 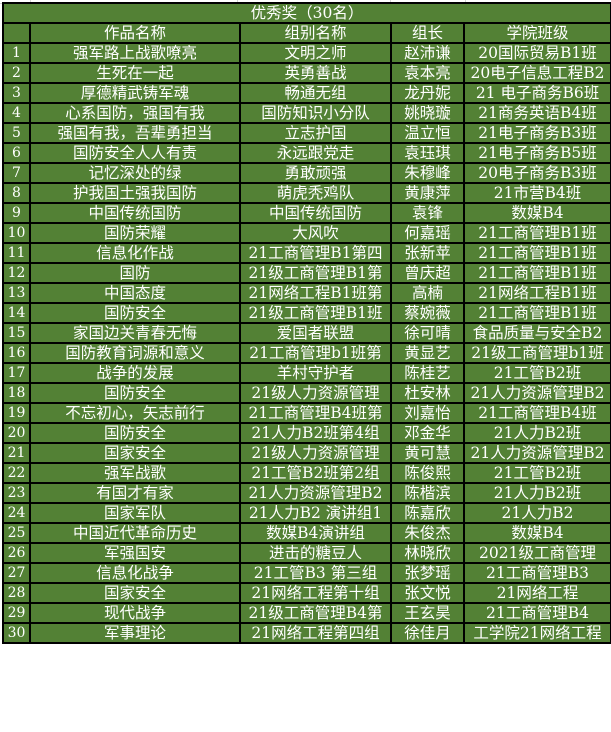 What do you see at coordinates (315, 133) in the screenshot?
I see `cell-group-name: 立志护国` at bounding box center [315, 133].